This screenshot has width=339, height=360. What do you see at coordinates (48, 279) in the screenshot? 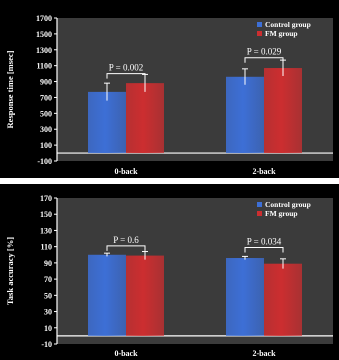
I see `y-tick-label: 70` at bounding box center [48, 279].